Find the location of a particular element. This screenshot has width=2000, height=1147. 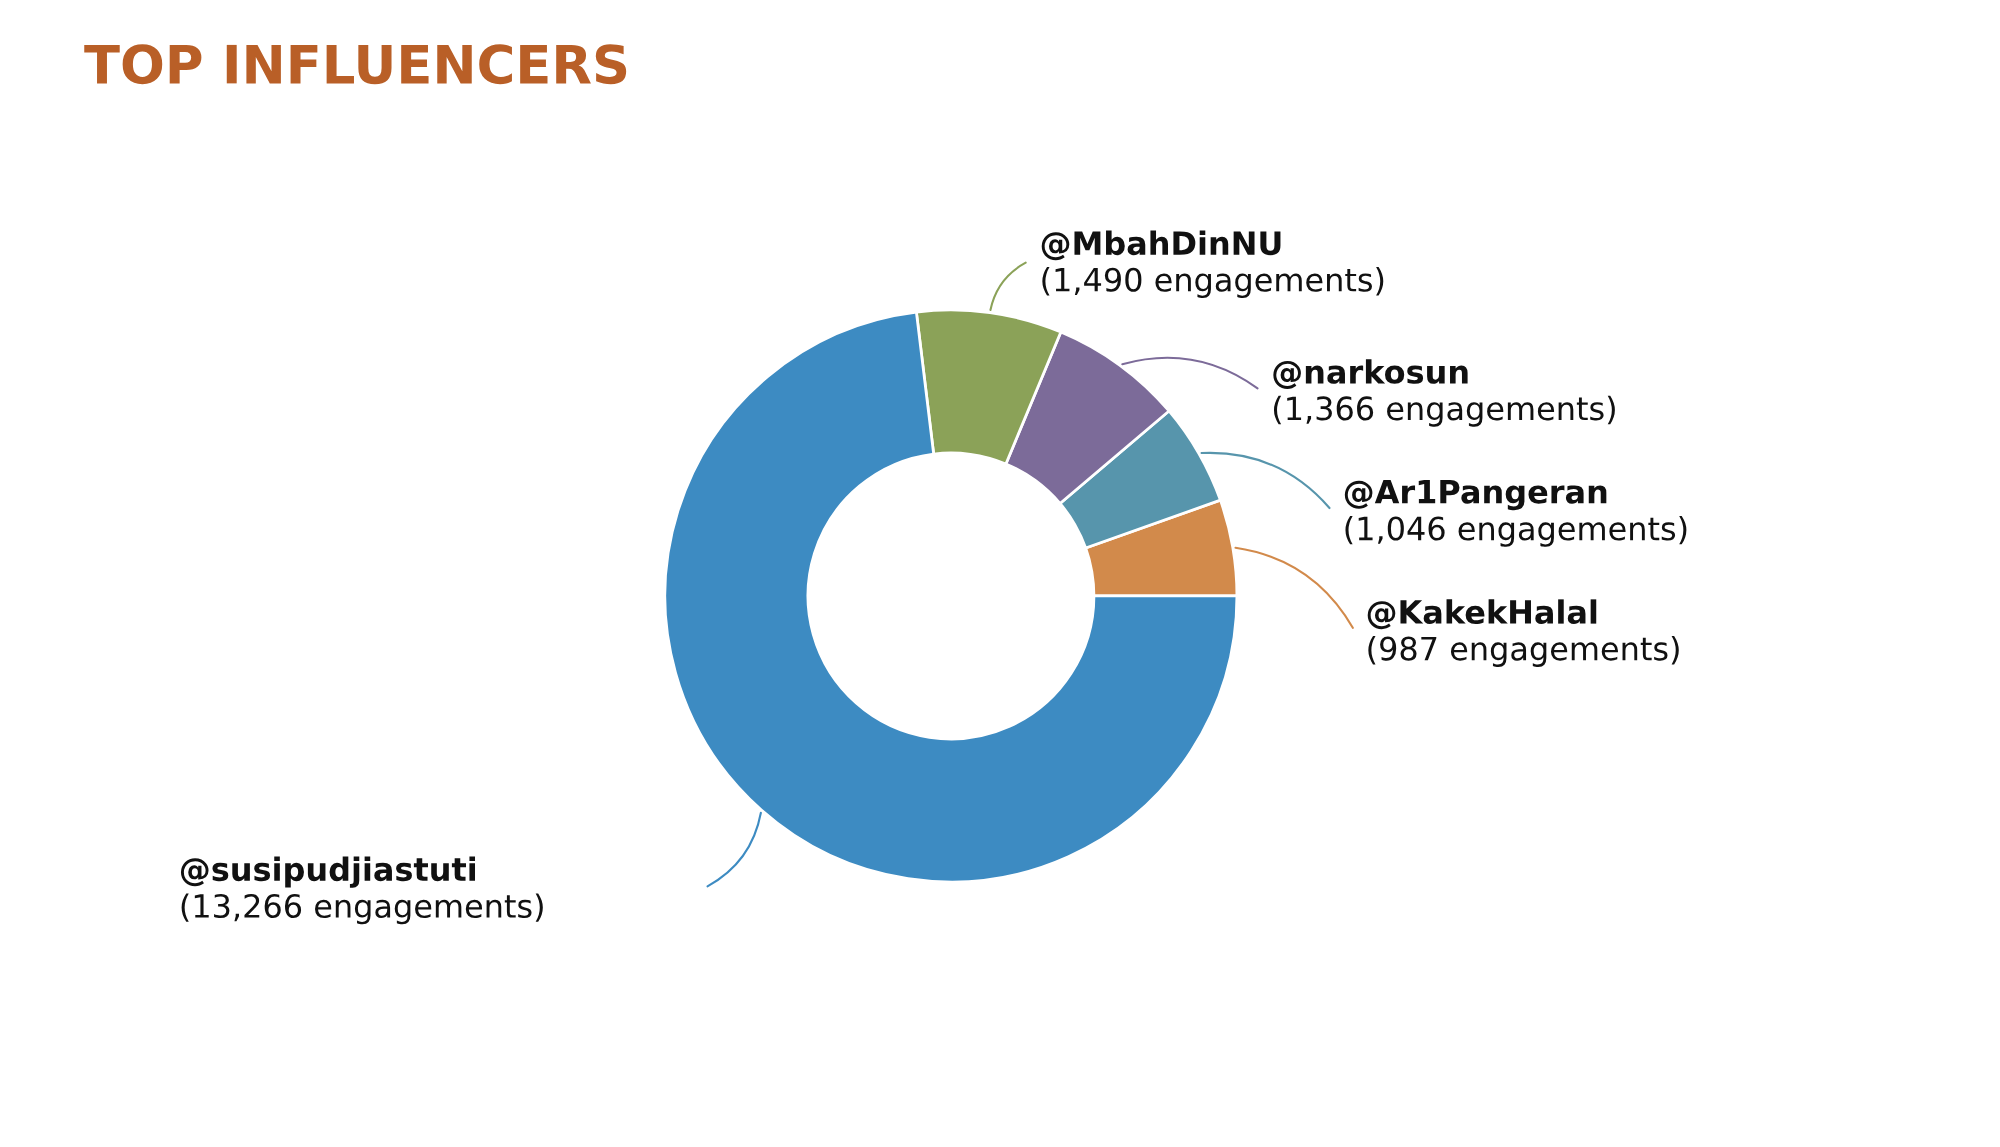

data-label: (987 engagements) is located at coordinates (1523, 651).